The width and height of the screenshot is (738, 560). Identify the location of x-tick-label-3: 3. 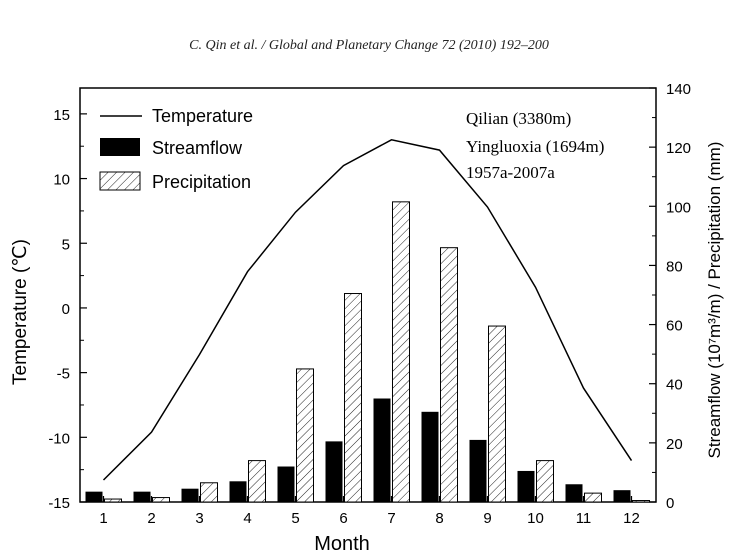
(199, 518).